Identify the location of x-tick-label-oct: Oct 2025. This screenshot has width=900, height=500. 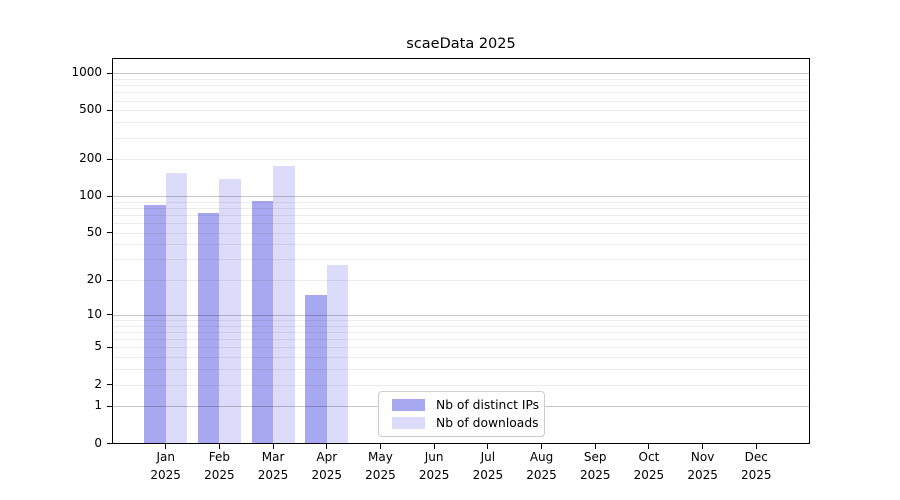
(649, 466).